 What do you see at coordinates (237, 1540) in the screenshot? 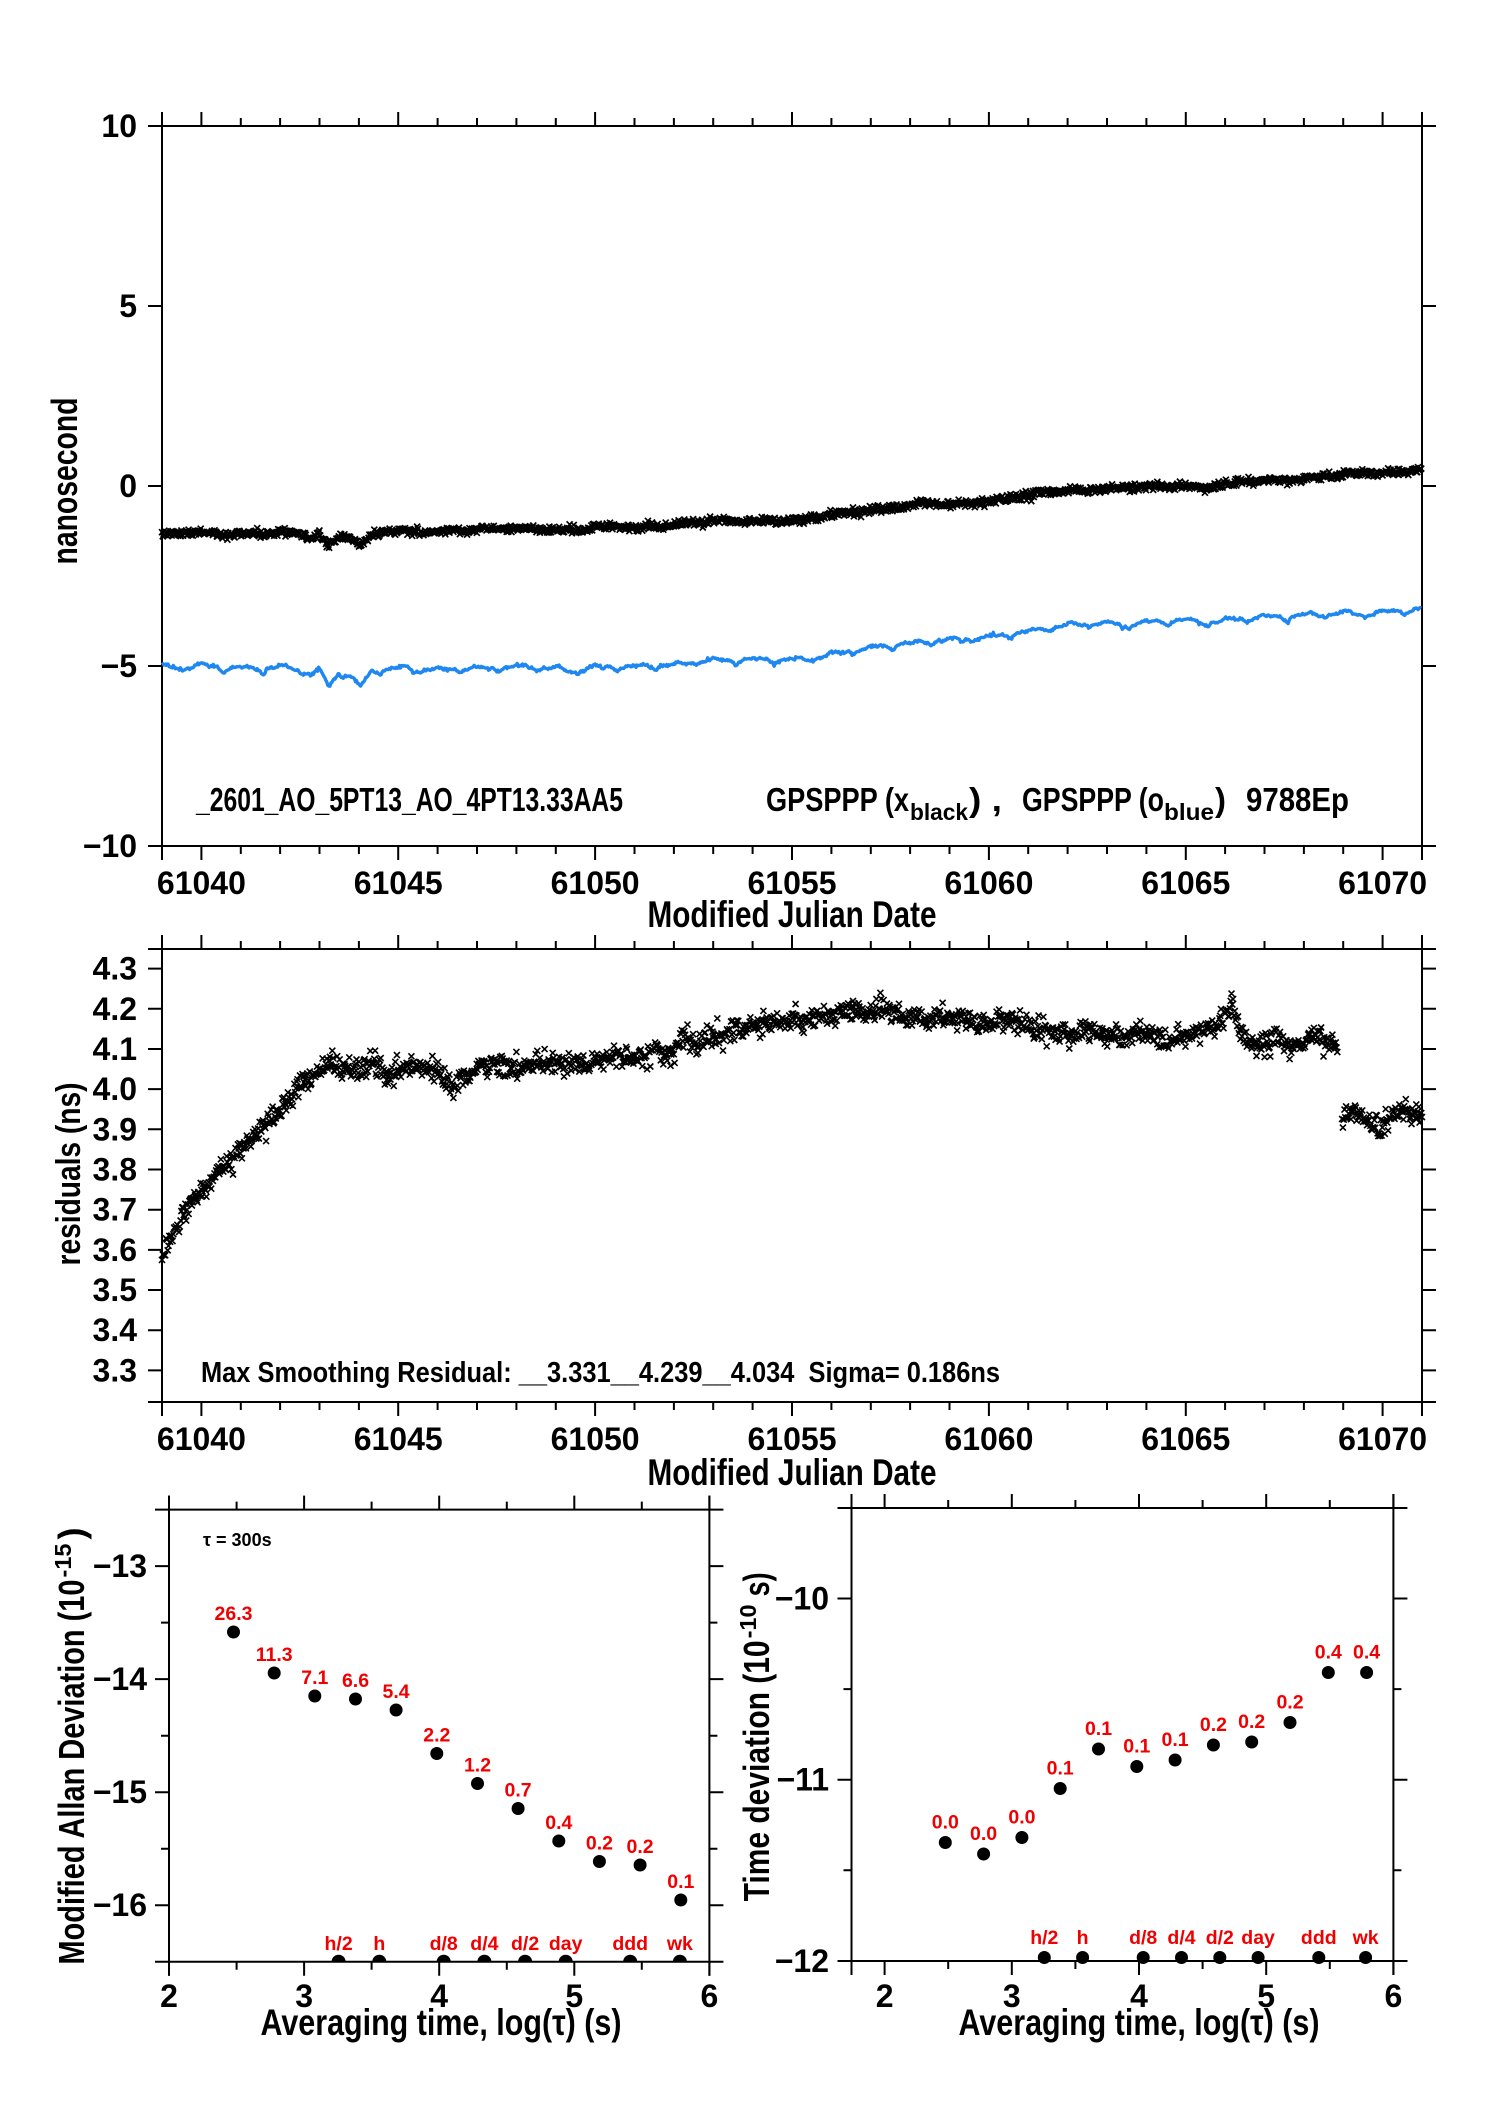
I see `svg-text: τ = 300s` at bounding box center [237, 1540].